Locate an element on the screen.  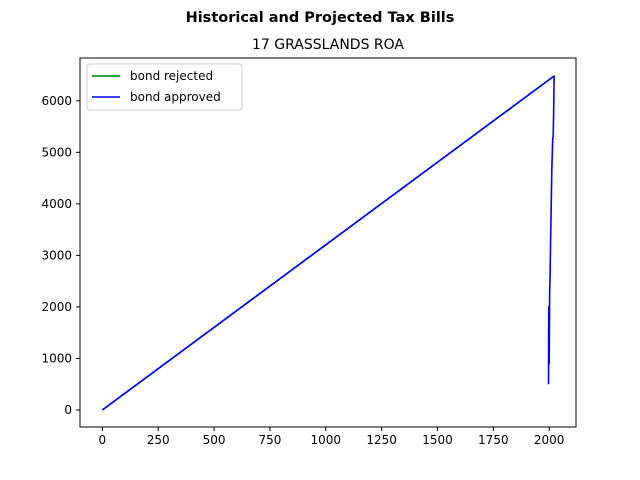
x-tick-label: 1250 is located at coordinates (381, 440).